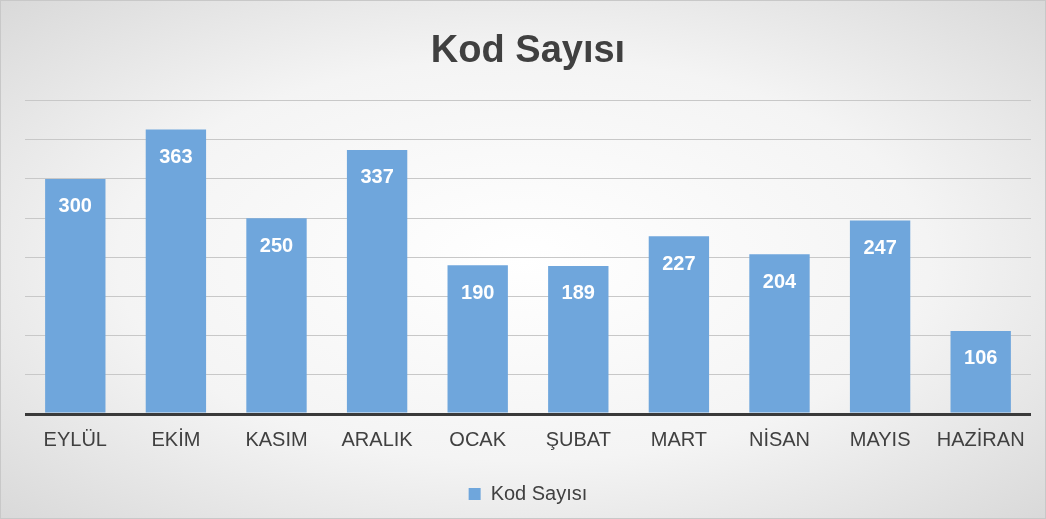 The image size is (1046, 519). What do you see at coordinates (176, 438) in the screenshot?
I see `x-tick-label: EKİM` at bounding box center [176, 438].